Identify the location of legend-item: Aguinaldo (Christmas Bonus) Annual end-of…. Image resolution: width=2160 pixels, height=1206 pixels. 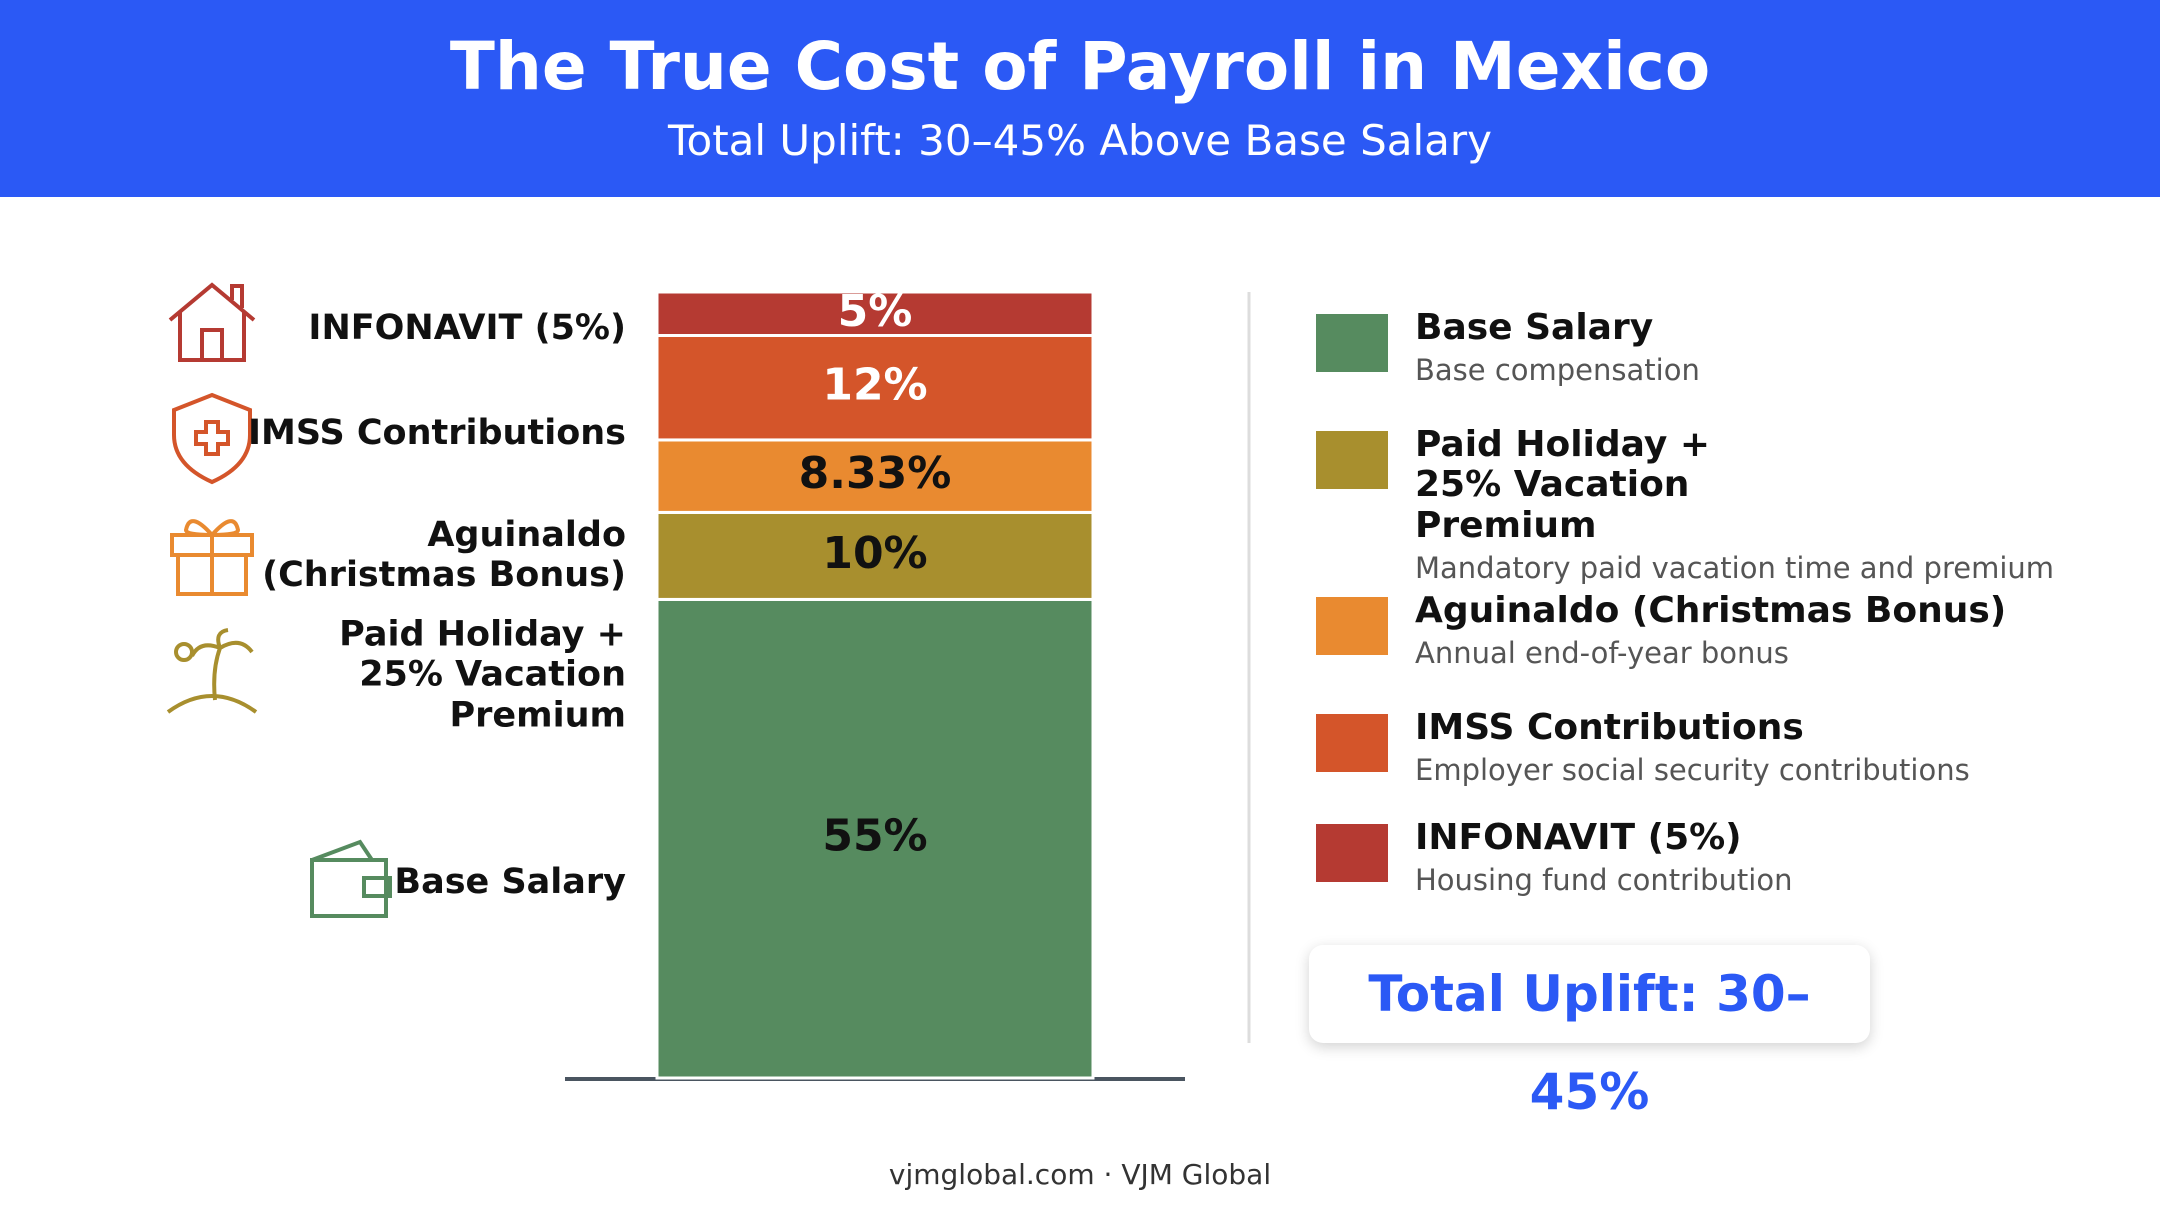
(1765, 630).